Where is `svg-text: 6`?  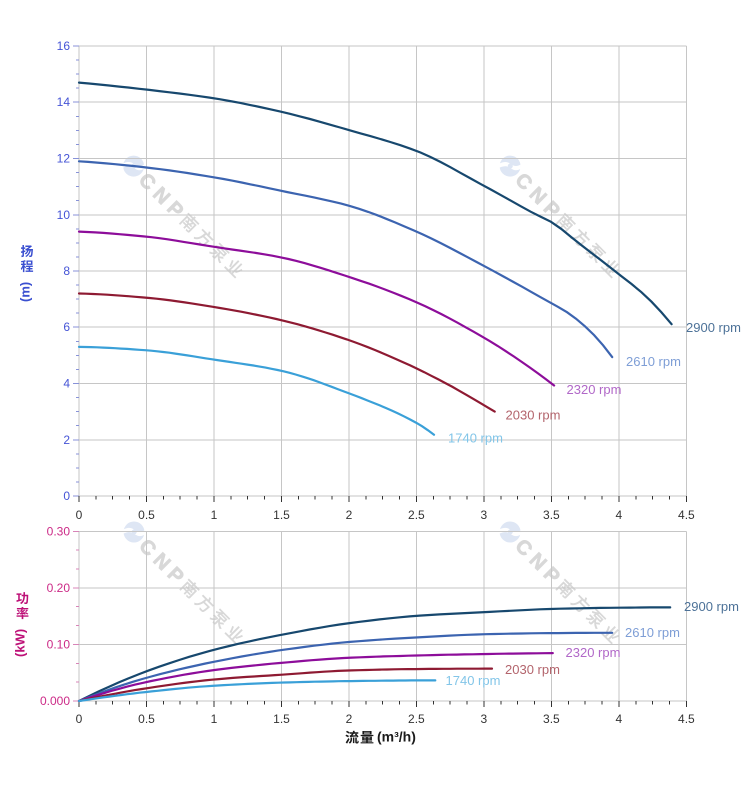 svg-text: 6 is located at coordinates (66, 327).